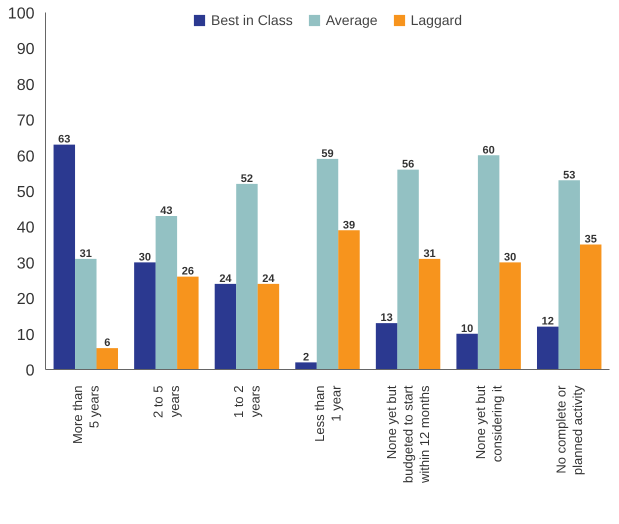 Image resolution: width=619 pixels, height=524 pixels. I want to click on data-label: 63, so click(64, 140).